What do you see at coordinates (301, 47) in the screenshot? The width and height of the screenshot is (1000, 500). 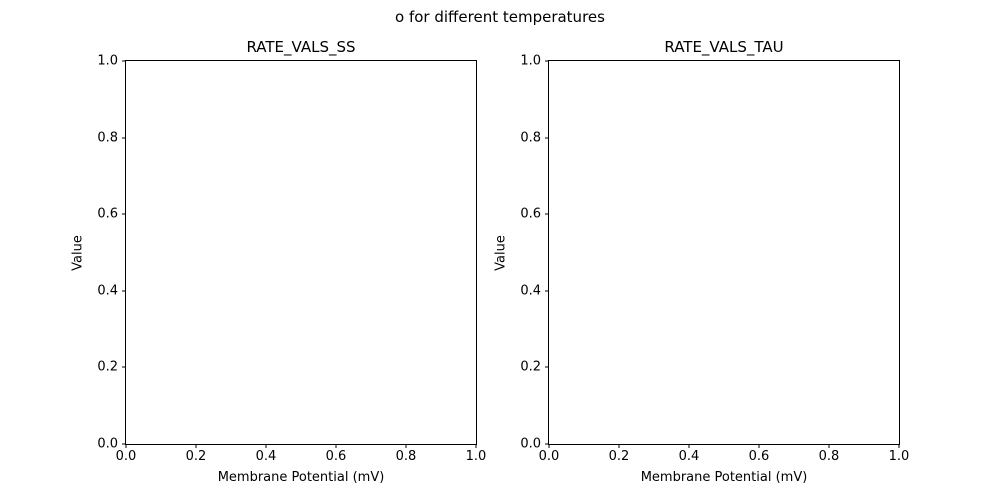 I see `axes-title-left: RATE_VALS_SS` at bounding box center [301, 47].